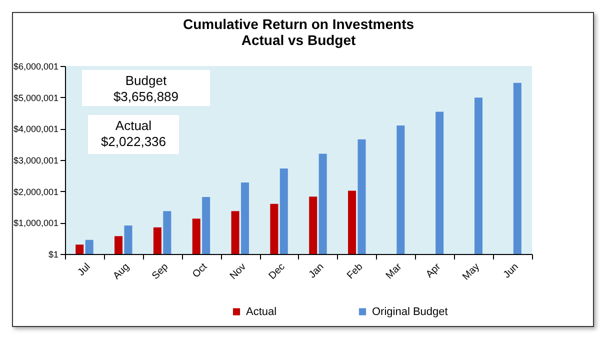 The height and width of the screenshot is (337, 602). Describe the element at coordinates (316, 271) in the screenshot. I see `x-tick-label: Jan` at that location.